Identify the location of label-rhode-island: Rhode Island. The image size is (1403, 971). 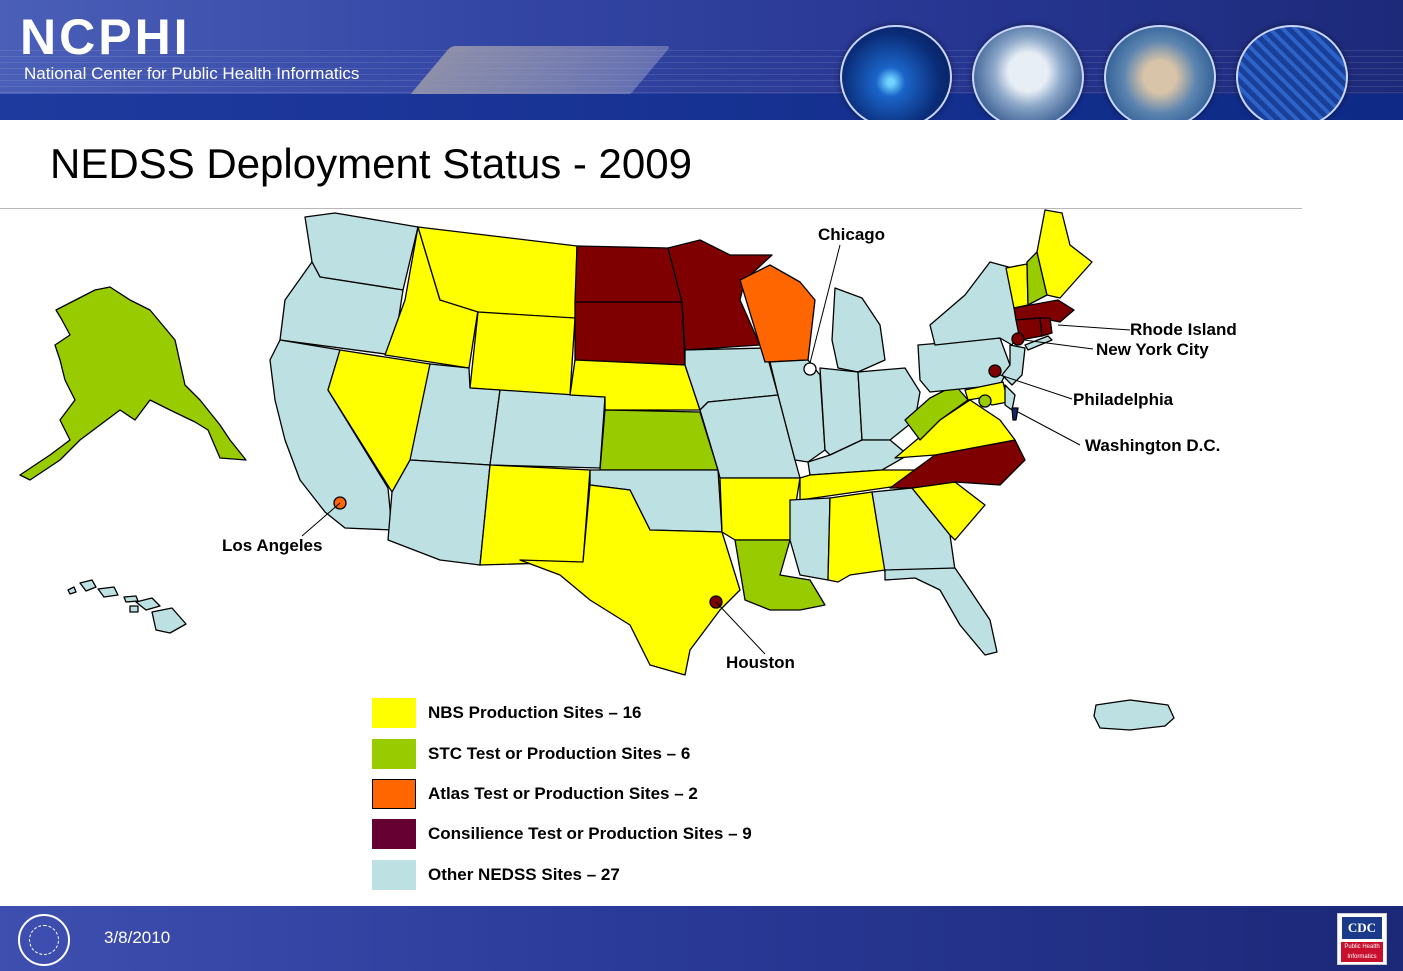
(1183, 329).